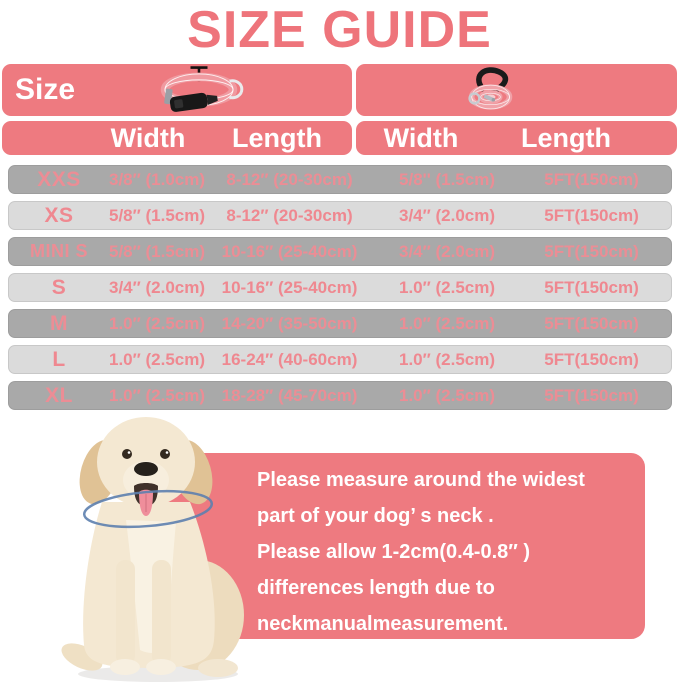 This screenshot has height=685, width=679. Describe the element at coordinates (490, 88) in the screenshot. I see `dog-leash-icon` at that location.